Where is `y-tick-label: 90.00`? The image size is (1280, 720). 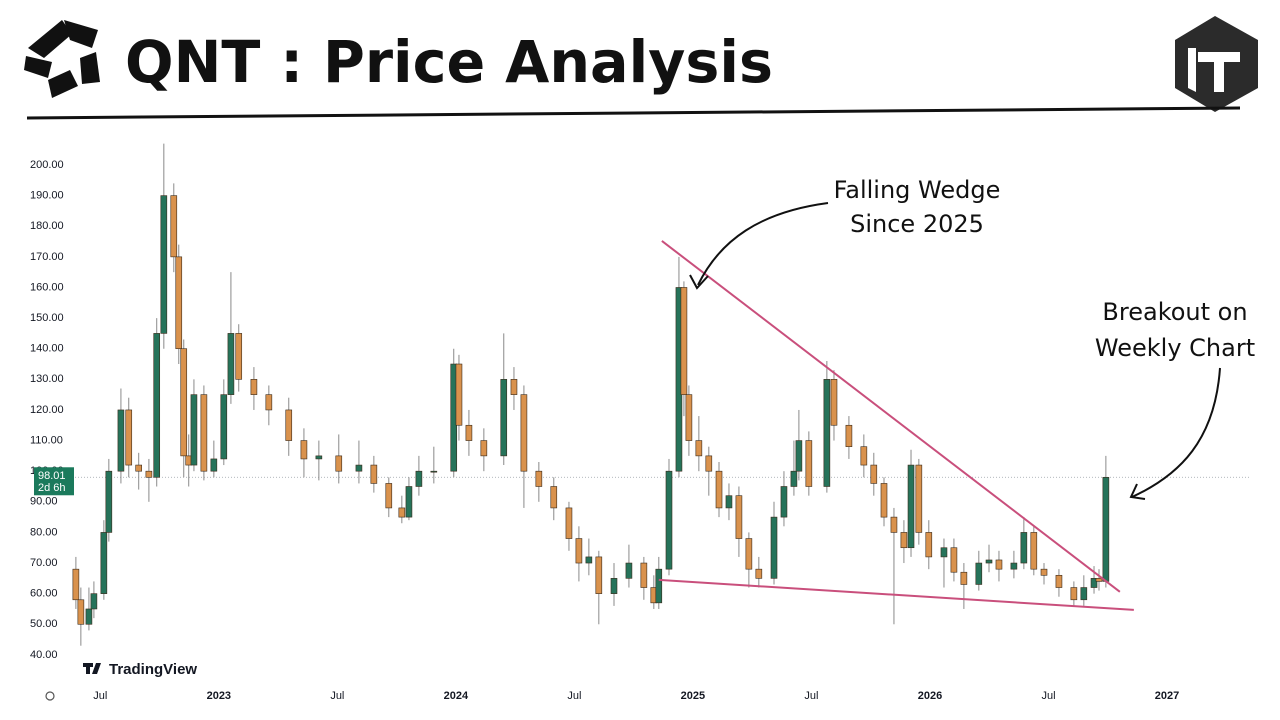 y-tick-label: 90.00 is located at coordinates (44, 502).